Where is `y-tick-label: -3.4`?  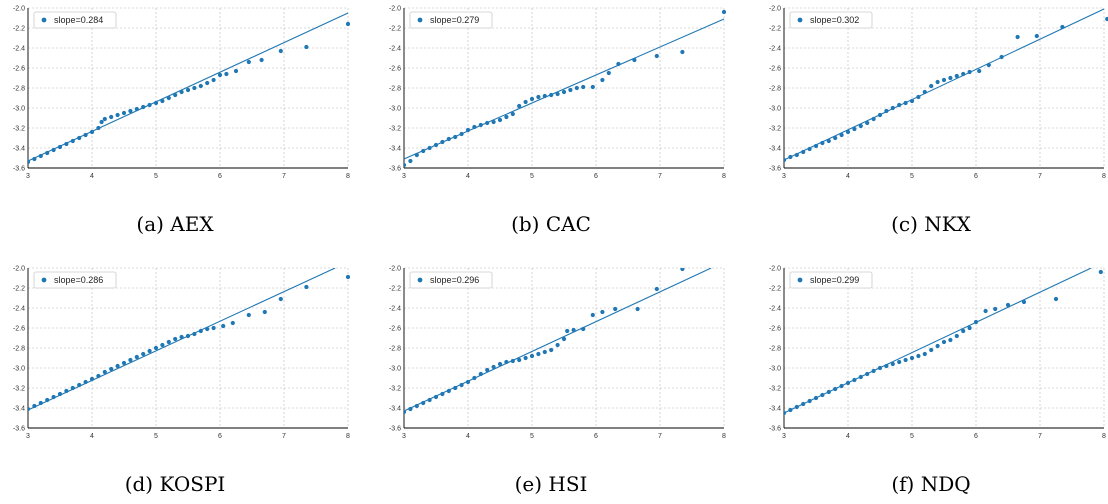
y-tick-label: -3.4 is located at coordinates (19, 409).